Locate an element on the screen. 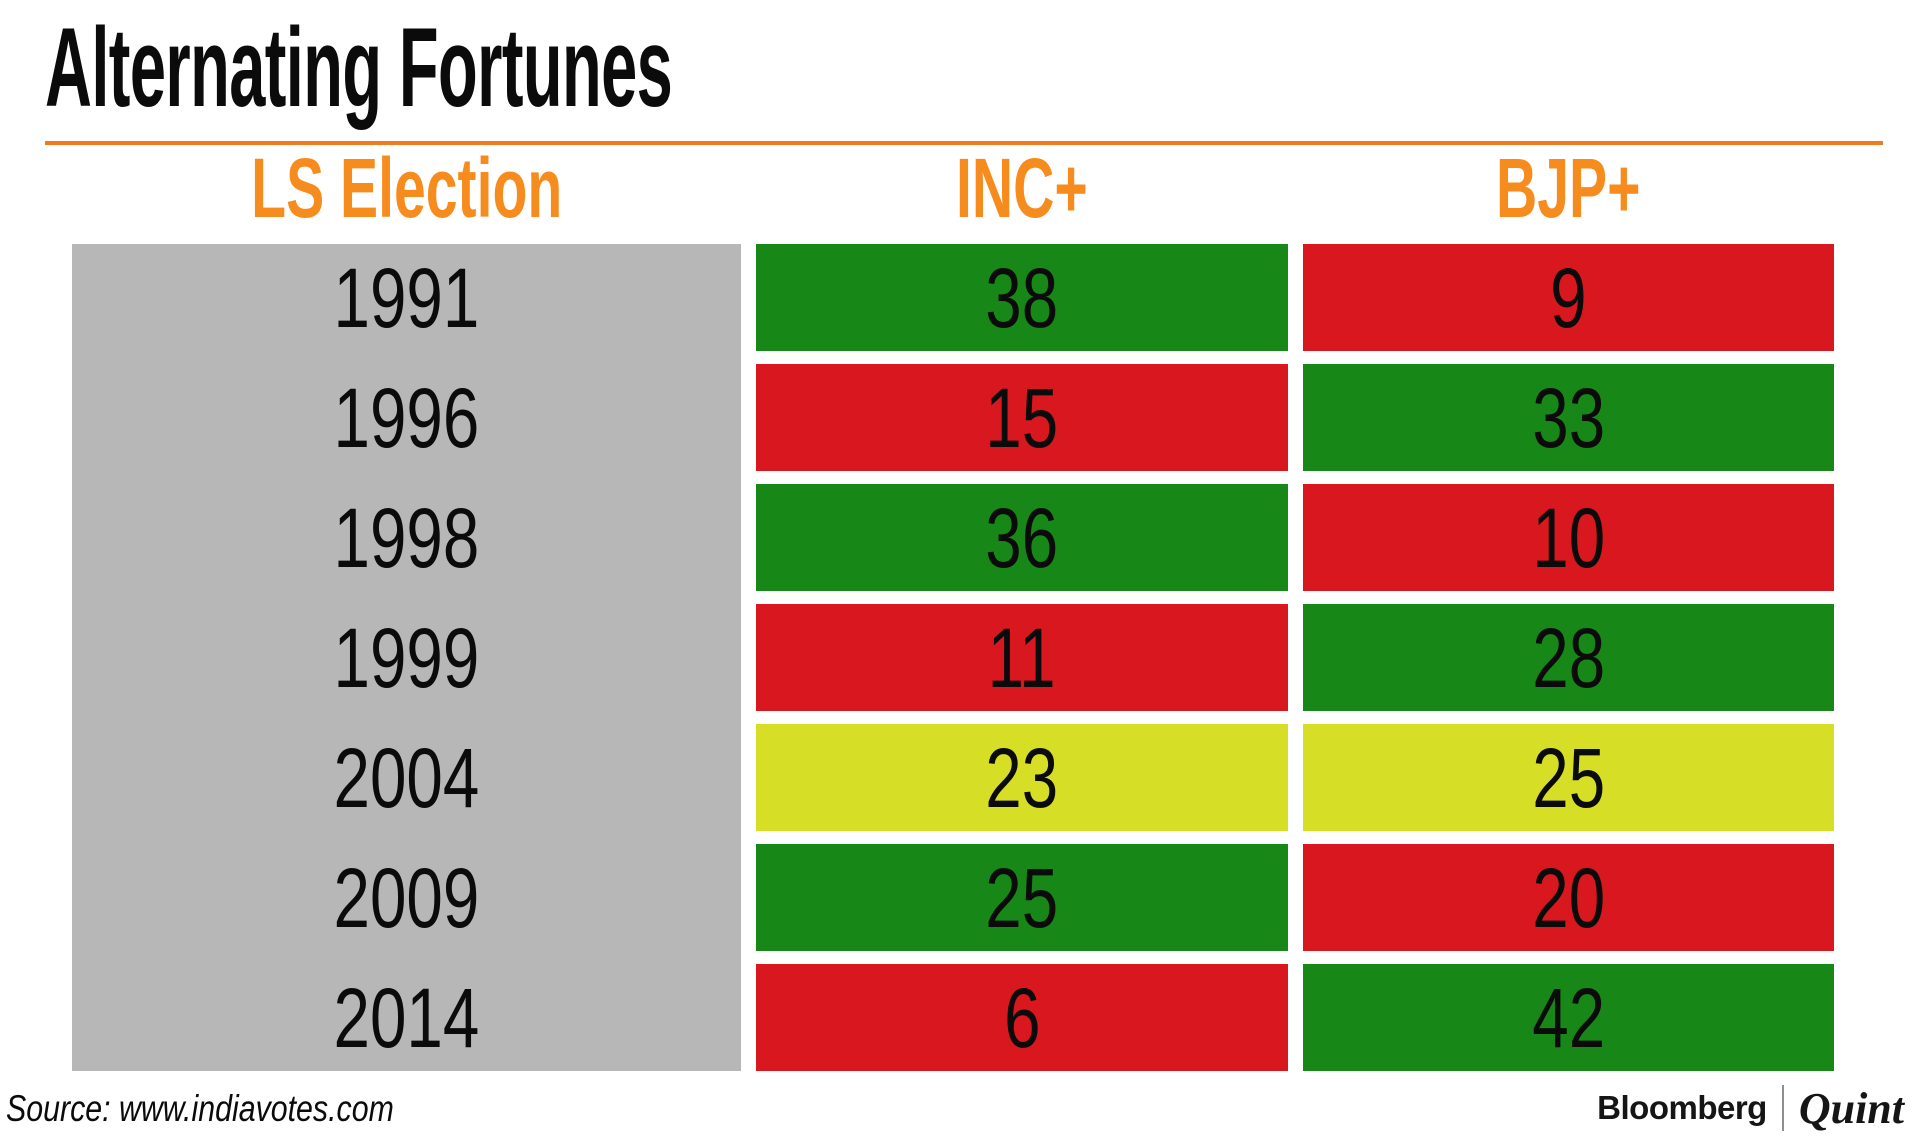  year-cell: 2009 is located at coordinates (406, 897).